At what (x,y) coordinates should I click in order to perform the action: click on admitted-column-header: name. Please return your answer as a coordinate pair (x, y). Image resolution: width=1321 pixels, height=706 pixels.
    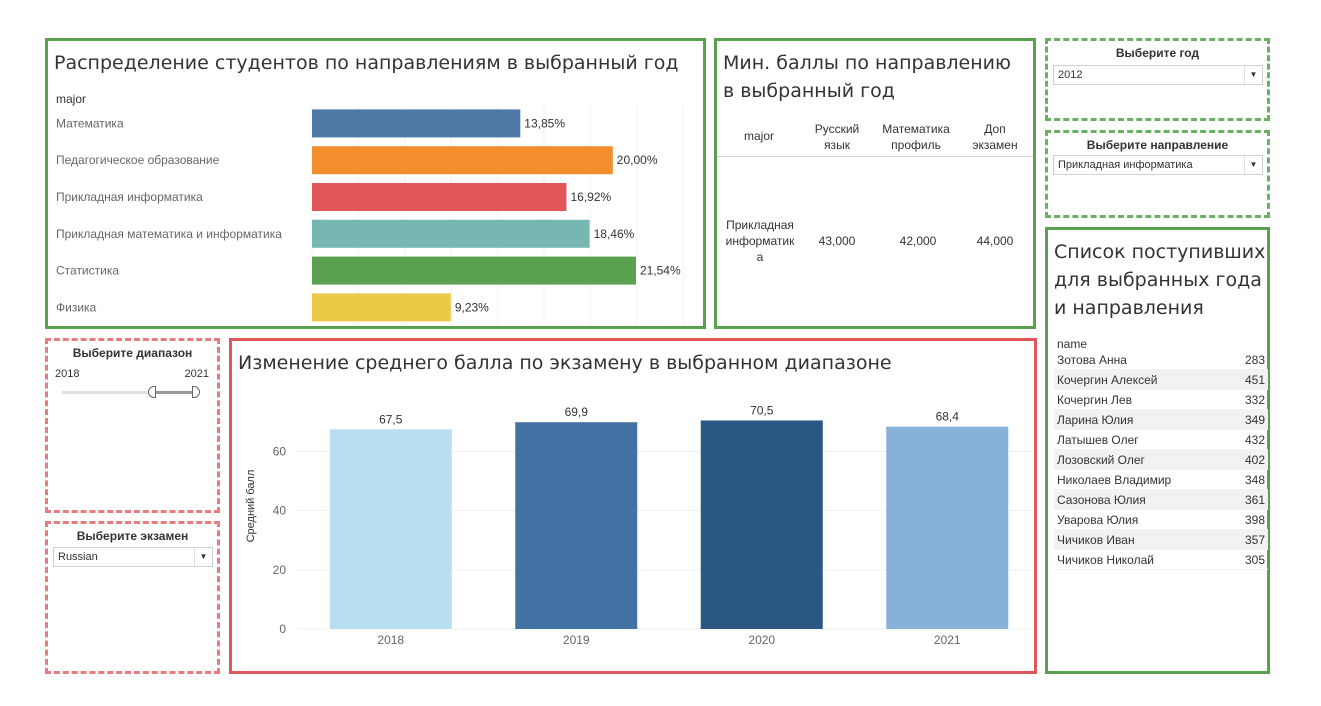
    Looking at the image, I should click on (1072, 344).